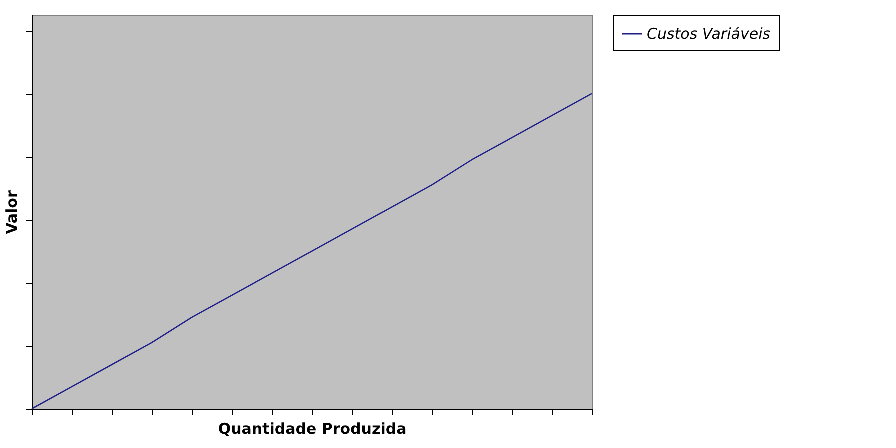  Describe the element at coordinates (709, 34) in the screenshot. I see `legend-label: Custos Variáveis` at that location.